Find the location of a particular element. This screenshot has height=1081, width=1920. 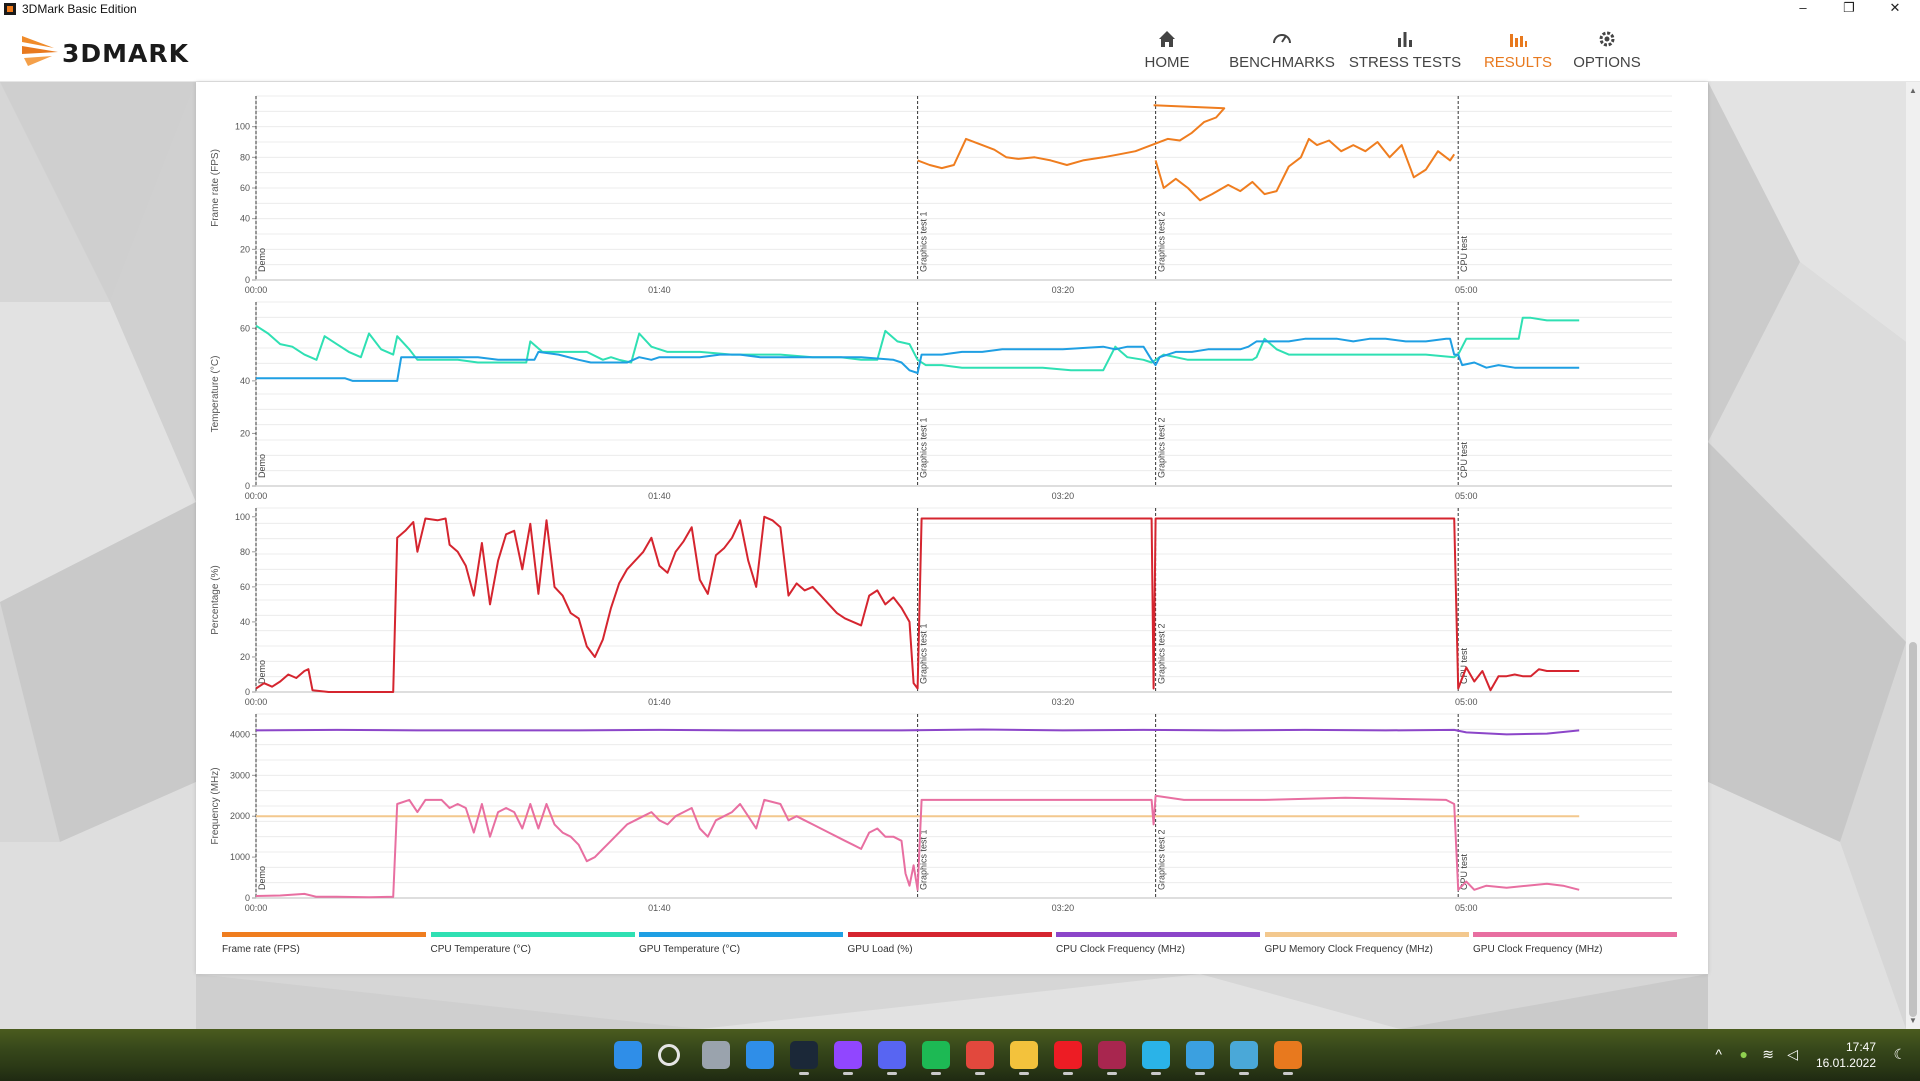

legend-item: GPU Memory Clock Frequency (MHz) is located at coordinates (1366, 943).